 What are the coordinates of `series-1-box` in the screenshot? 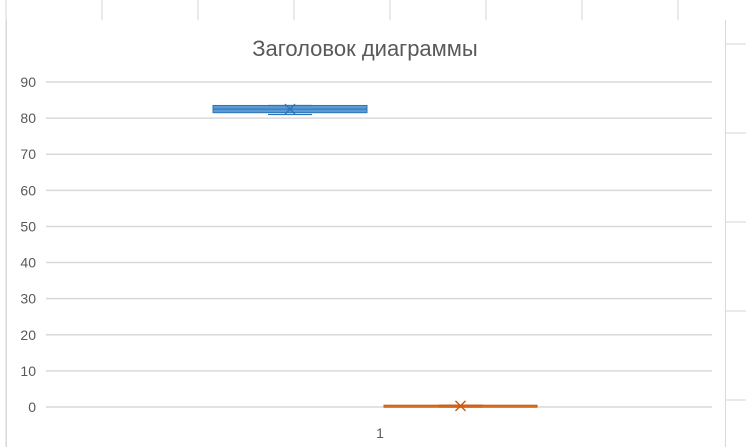 It's located at (290, 109).